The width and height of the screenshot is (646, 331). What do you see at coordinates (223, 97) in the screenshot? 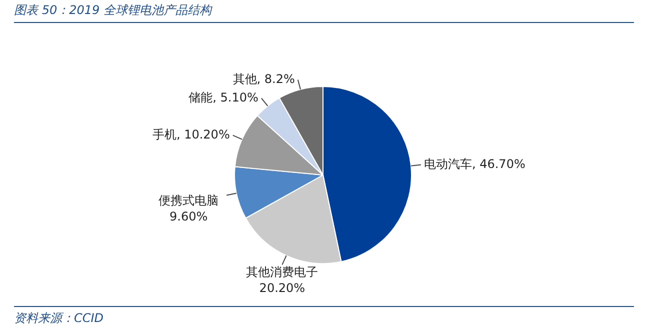
I see `slice-label: 储能, 5.10%` at bounding box center [223, 97].